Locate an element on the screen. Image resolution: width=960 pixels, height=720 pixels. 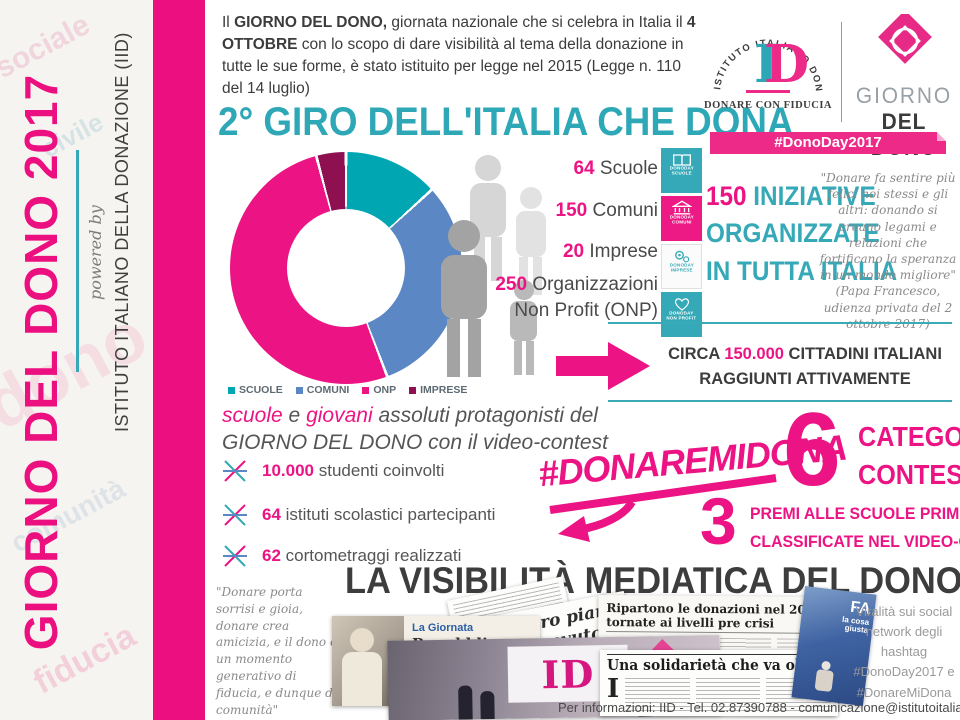
bank-icon is located at coordinates (681, 207).